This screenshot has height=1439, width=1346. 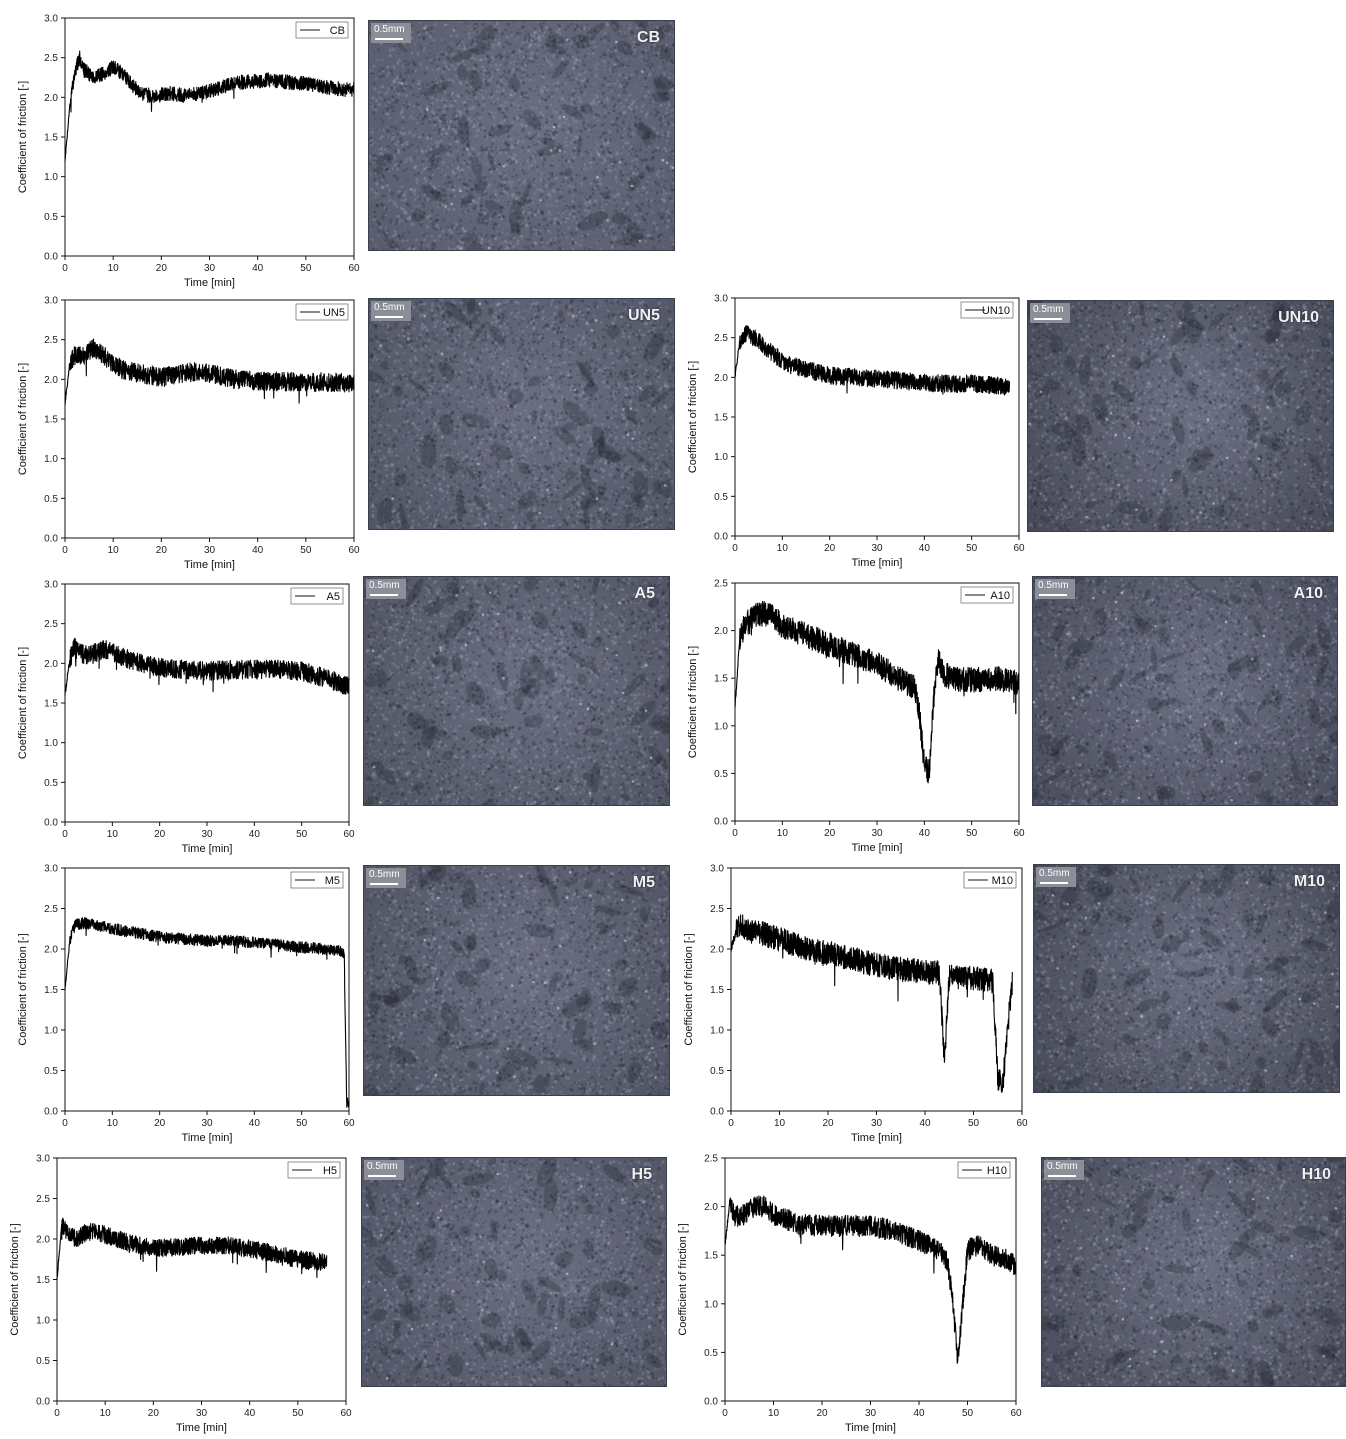 I want to click on micrograph-UN5: 0.5mm UN5, so click(x=521, y=414).